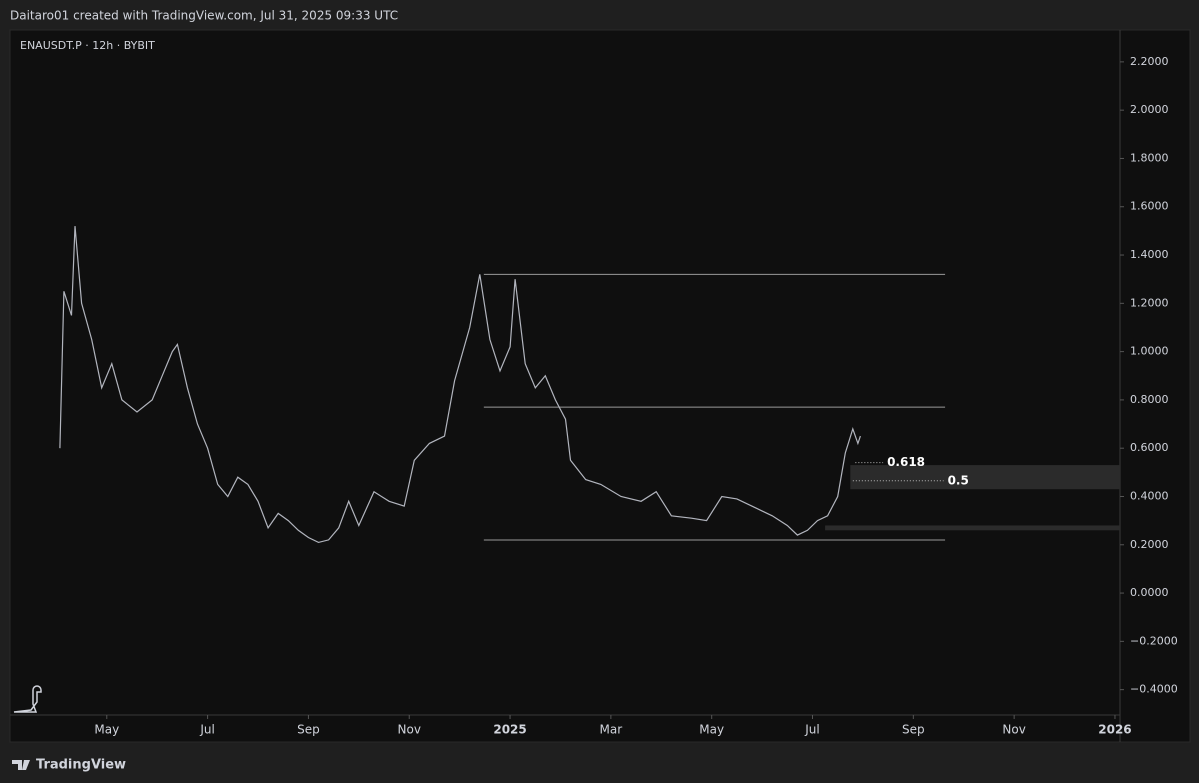 Image resolution: width=1199 pixels, height=783 pixels. Describe the element at coordinates (87, 45) in the screenshot. I see `symbol-label: ENAUSDT.P · 12h · BYBIT` at that location.